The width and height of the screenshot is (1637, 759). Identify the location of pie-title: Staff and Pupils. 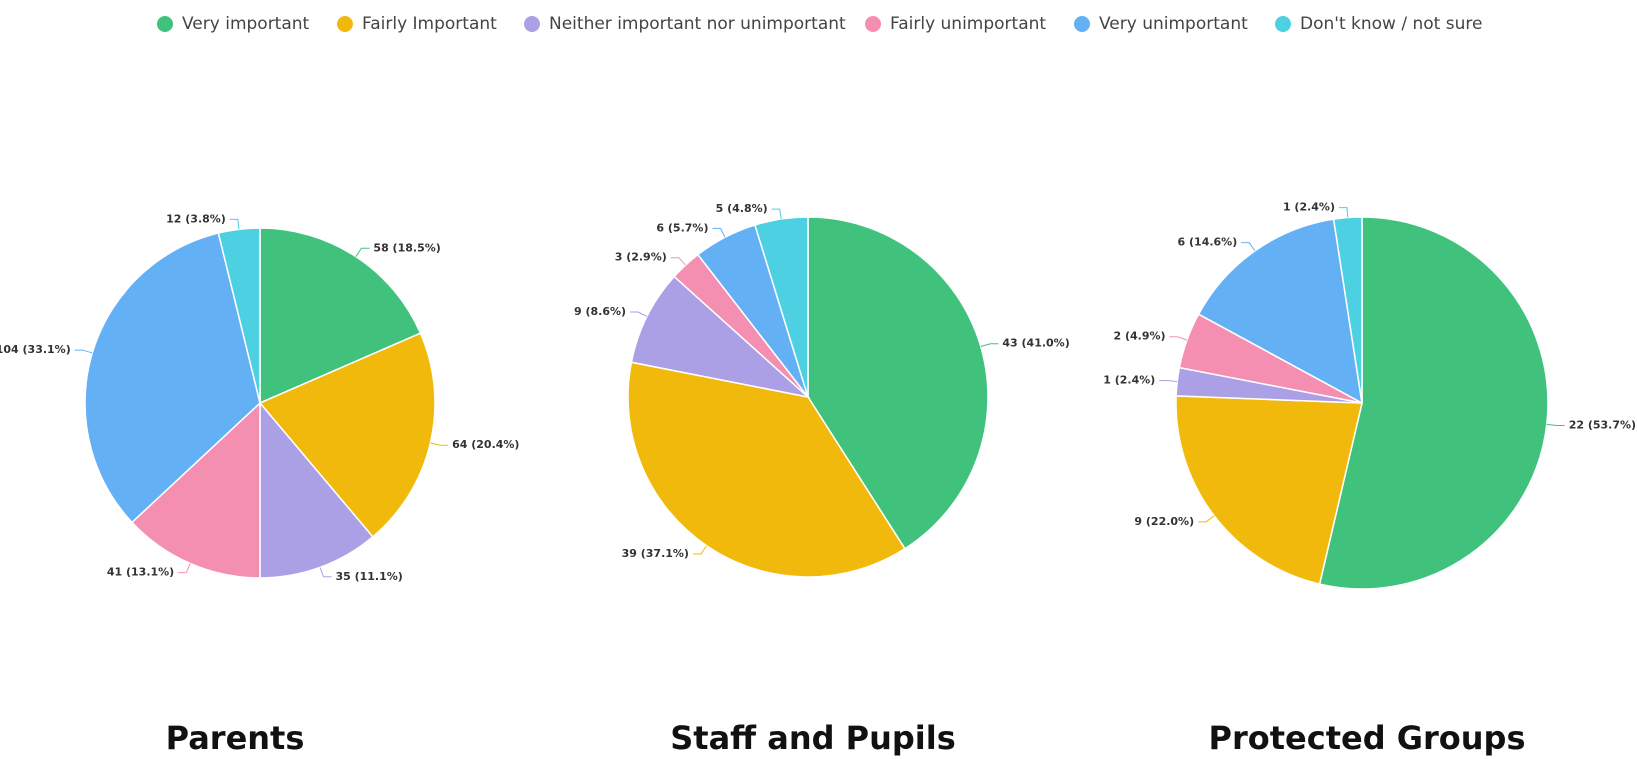
(813, 738).